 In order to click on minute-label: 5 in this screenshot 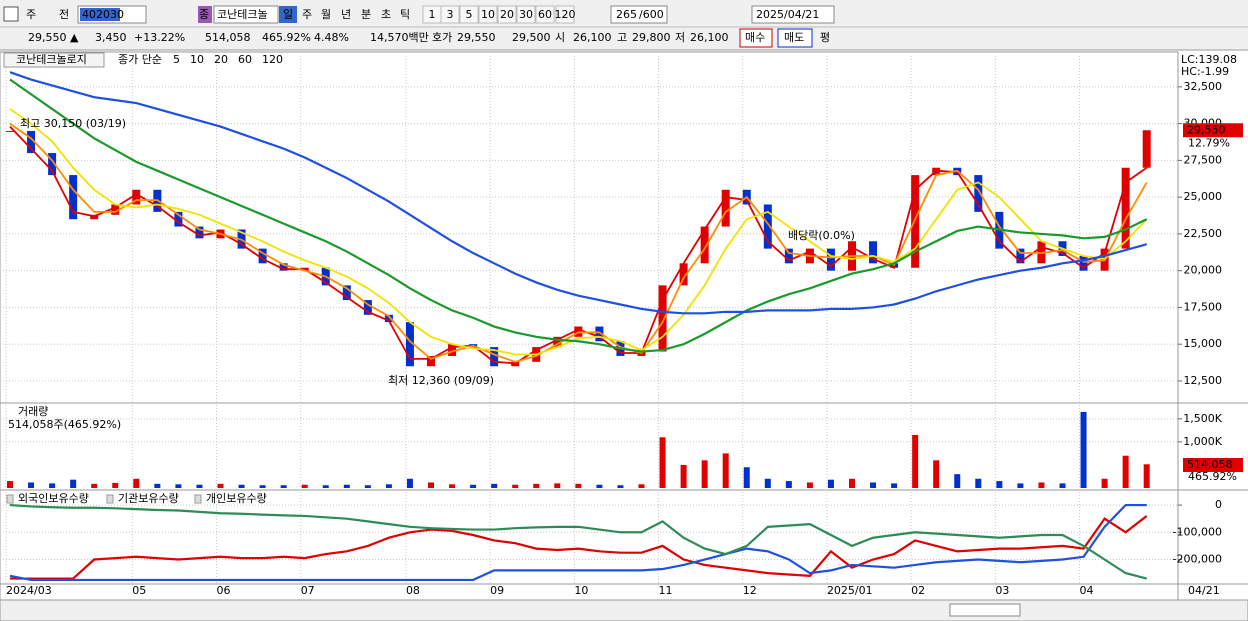, I will do `click(469, 14)`.